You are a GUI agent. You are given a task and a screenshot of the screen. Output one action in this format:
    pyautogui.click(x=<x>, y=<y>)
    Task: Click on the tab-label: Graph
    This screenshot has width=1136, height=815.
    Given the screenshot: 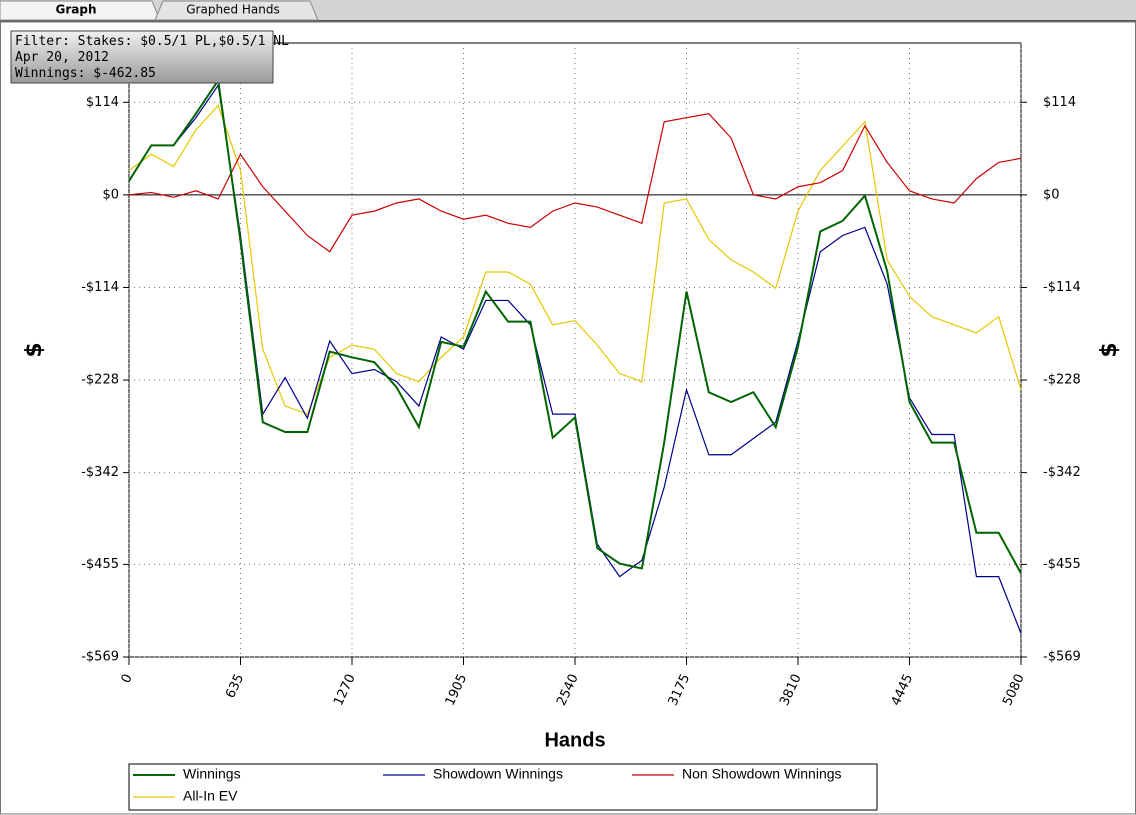 What is the action you would take?
    pyautogui.click(x=76, y=10)
    